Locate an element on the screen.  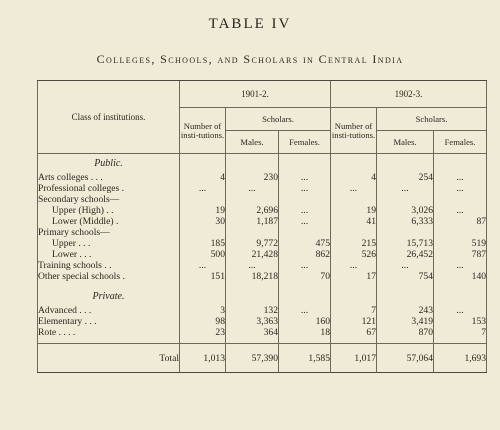
cell-number-1901: 151 is located at coordinates (202, 276).